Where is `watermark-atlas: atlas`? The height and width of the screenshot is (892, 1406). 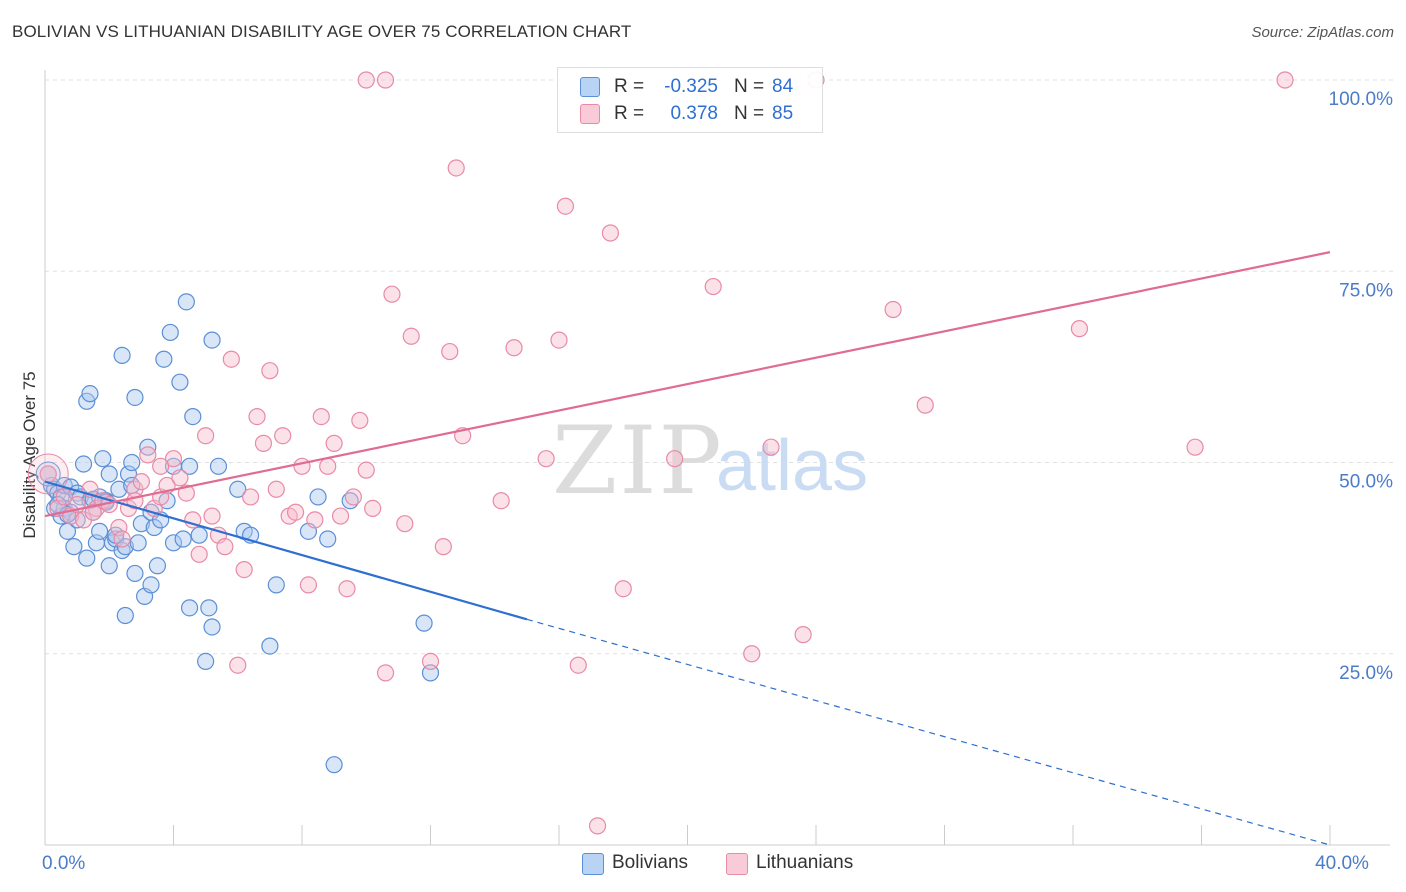
watermark-atlas: atlas is located at coordinates (792, 466).